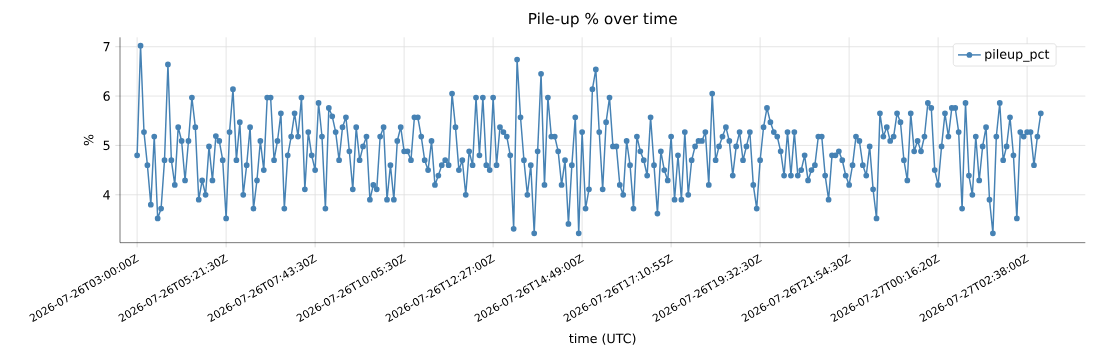  I want to click on y-tick-label: 4, so click(106, 195).